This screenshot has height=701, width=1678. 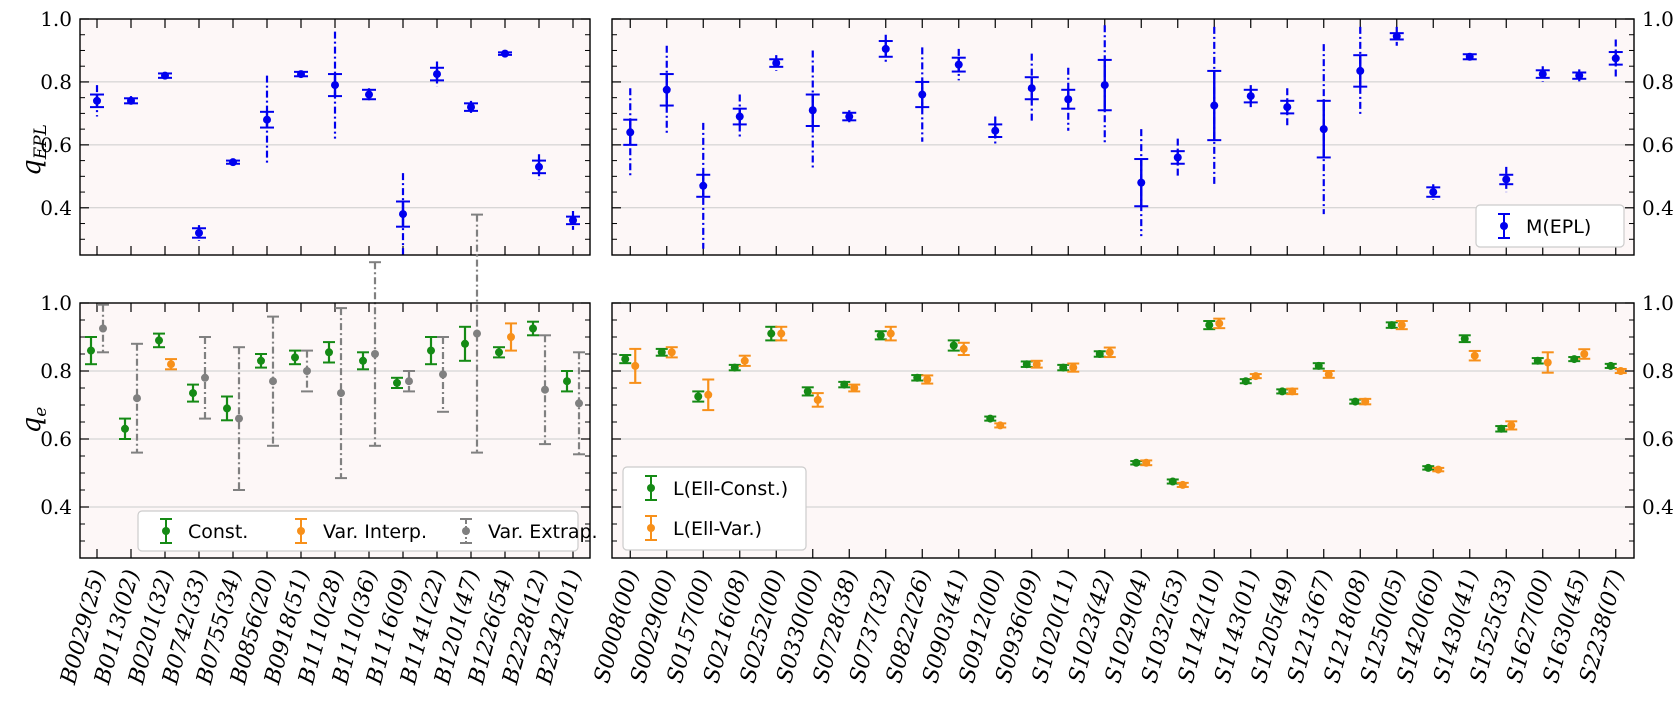 What do you see at coordinates (335, 137) in the screenshot?
I see `plot-frame` at bounding box center [335, 137].